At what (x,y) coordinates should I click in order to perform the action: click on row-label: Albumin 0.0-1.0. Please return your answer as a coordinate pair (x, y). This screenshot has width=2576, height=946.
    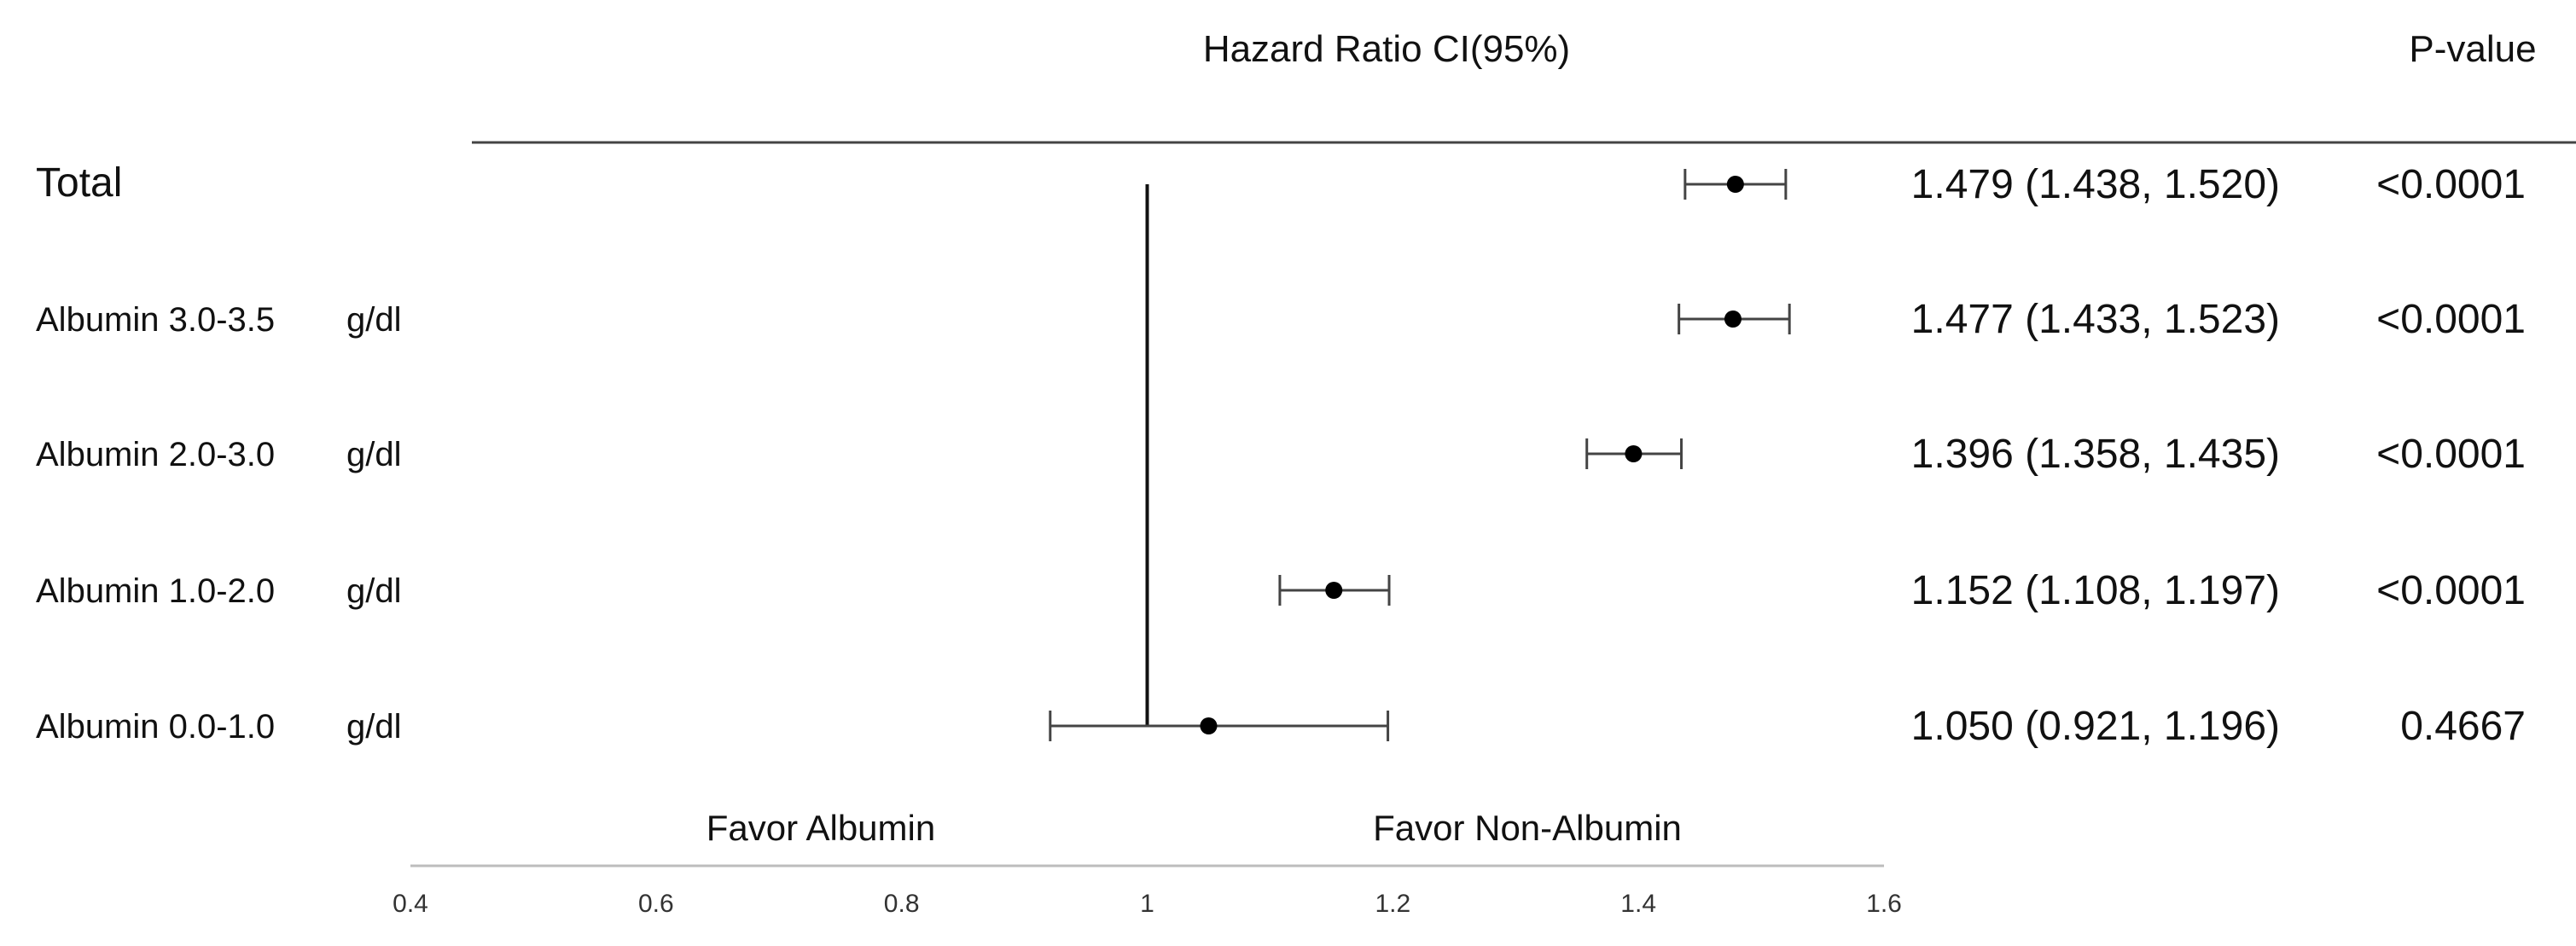
    Looking at the image, I should click on (155, 727).